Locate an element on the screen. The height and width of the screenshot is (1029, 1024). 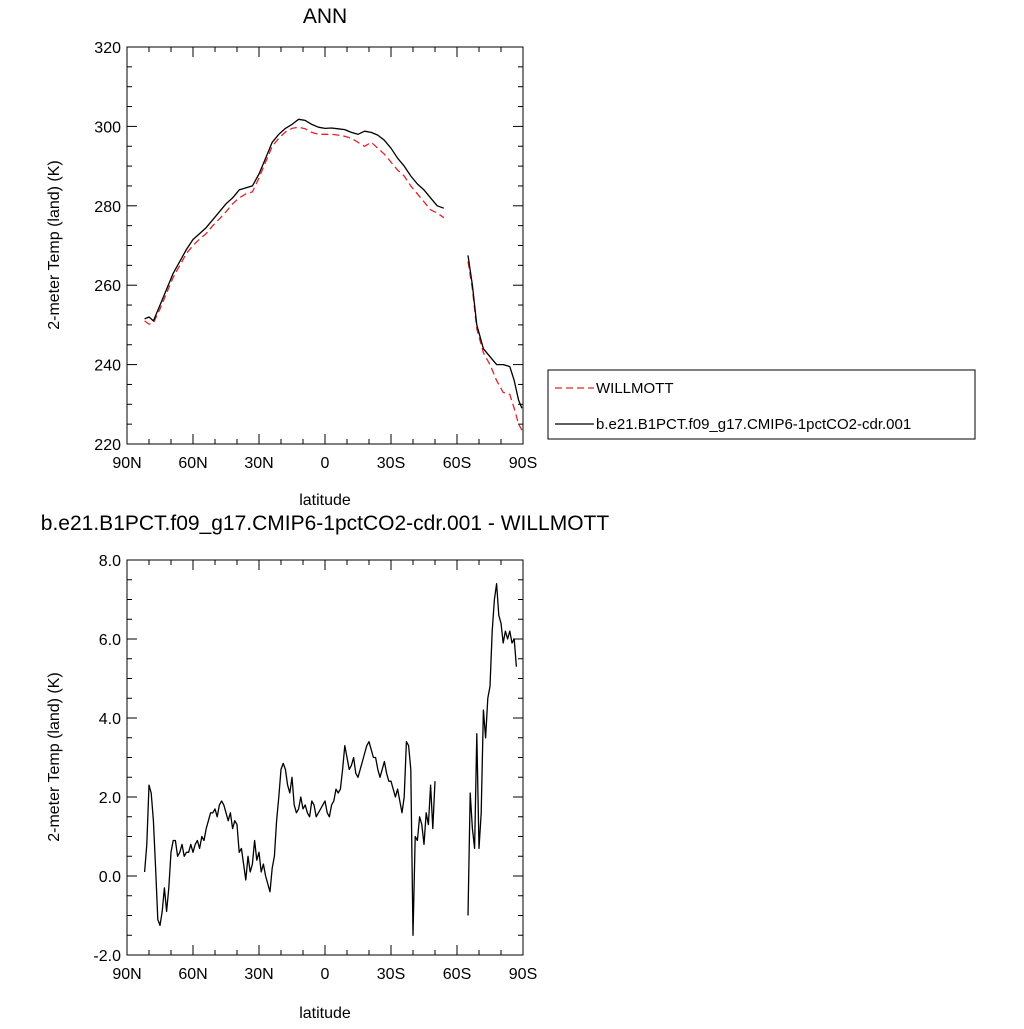
bottom-y-tick-label: 2.0 is located at coordinates (110, 798).